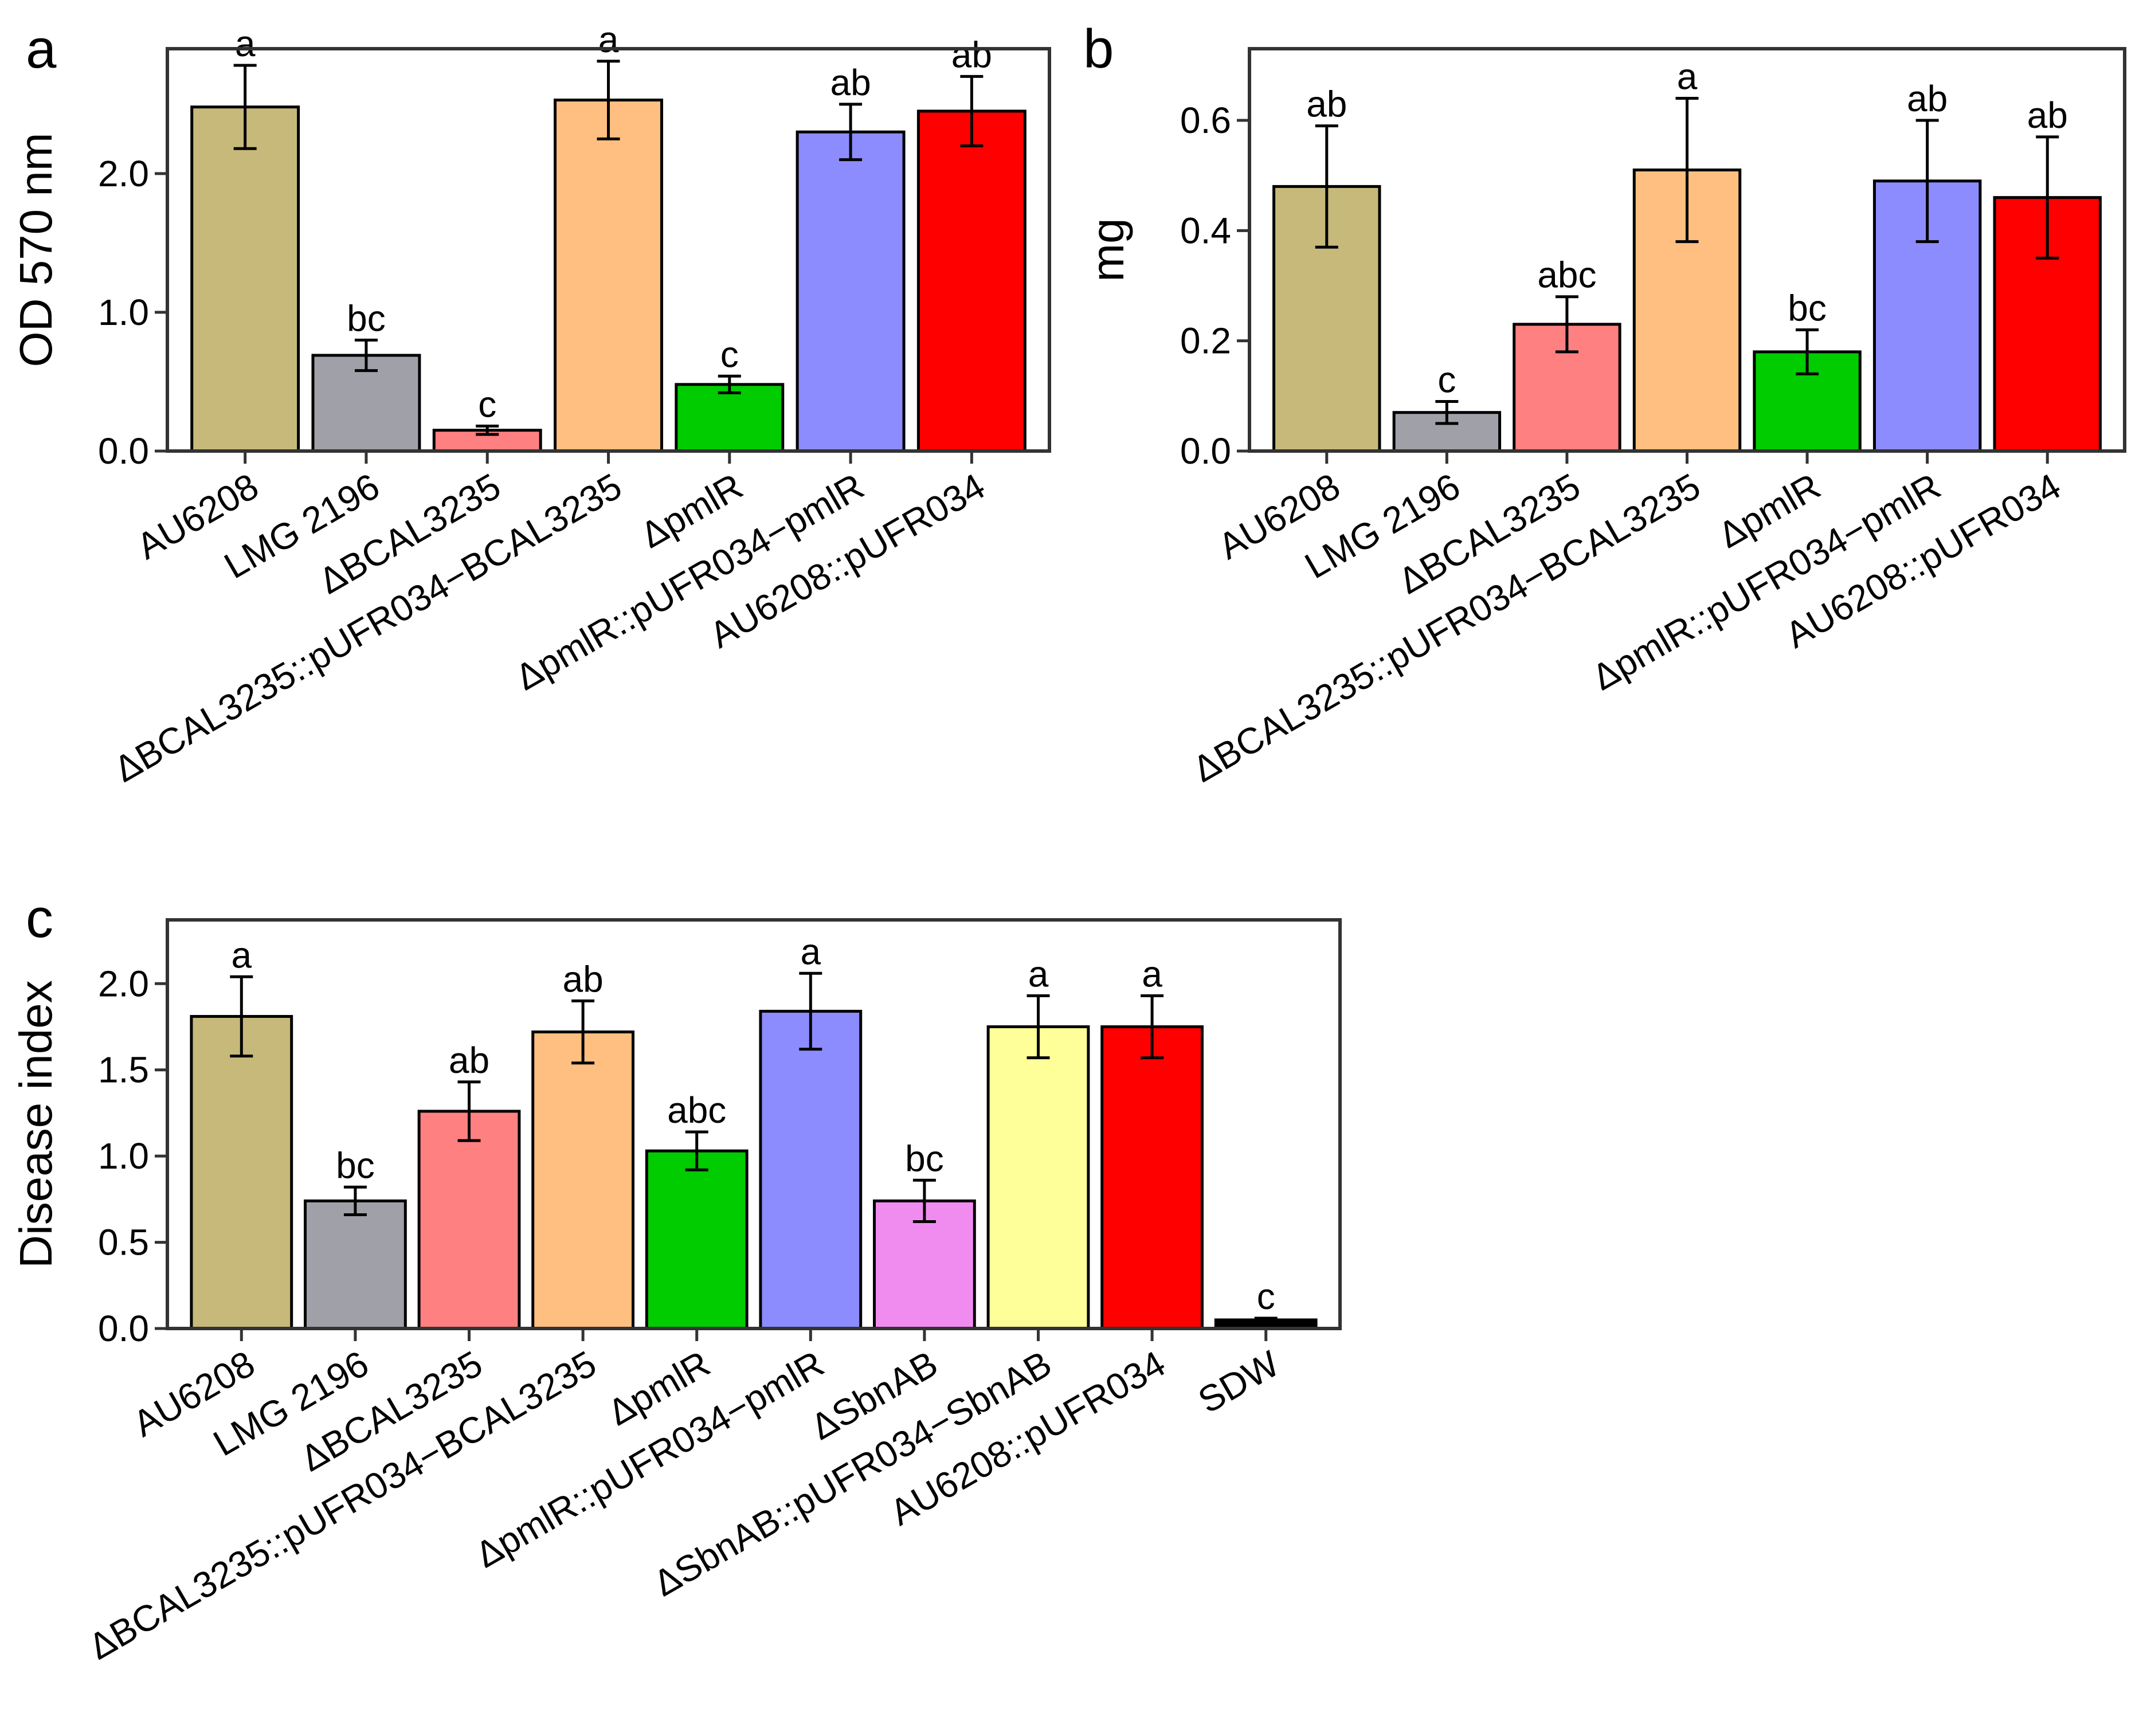  What do you see at coordinates (1038, 1177) in the screenshot?
I see `bar-sbnab-pufr034-sbnab` at bounding box center [1038, 1177].